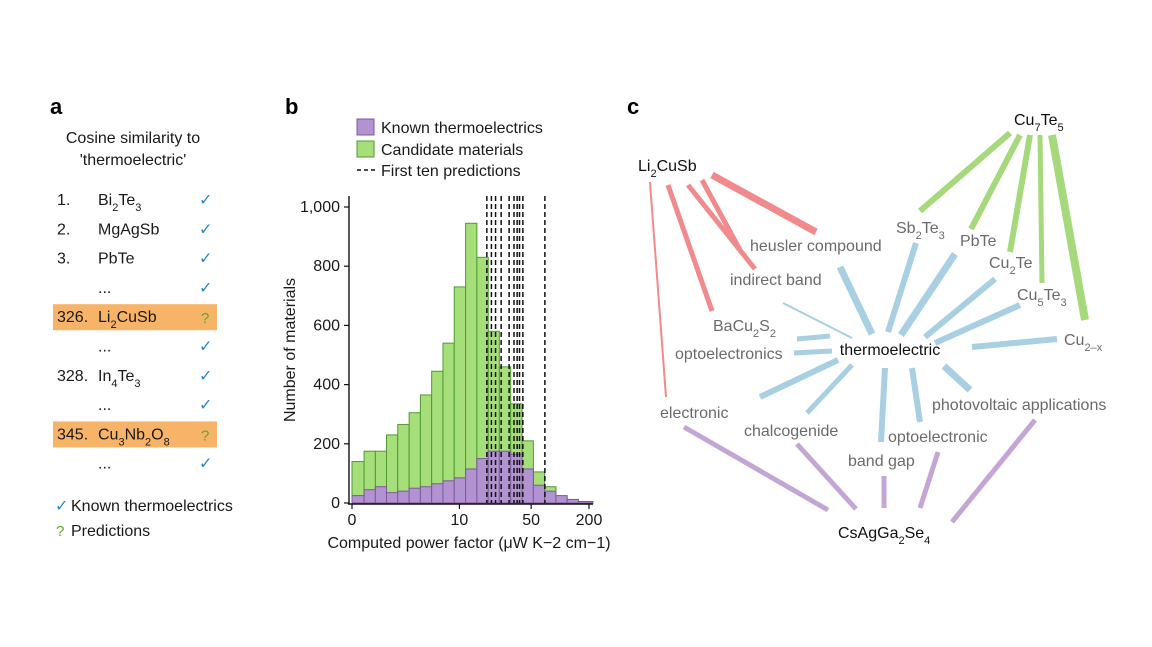  What do you see at coordinates (1011, 266) in the screenshot?
I see `node-cu2te: Cu2Te` at bounding box center [1011, 266].